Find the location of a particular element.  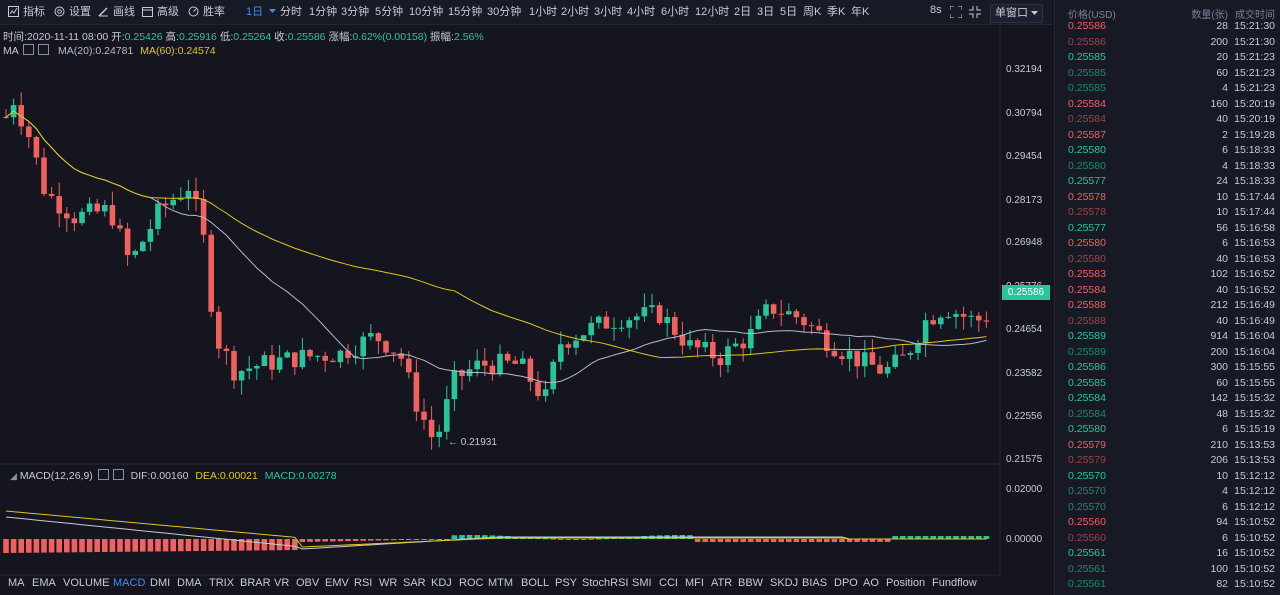

indicator-emv: EMV is located at coordinates (337, 583).